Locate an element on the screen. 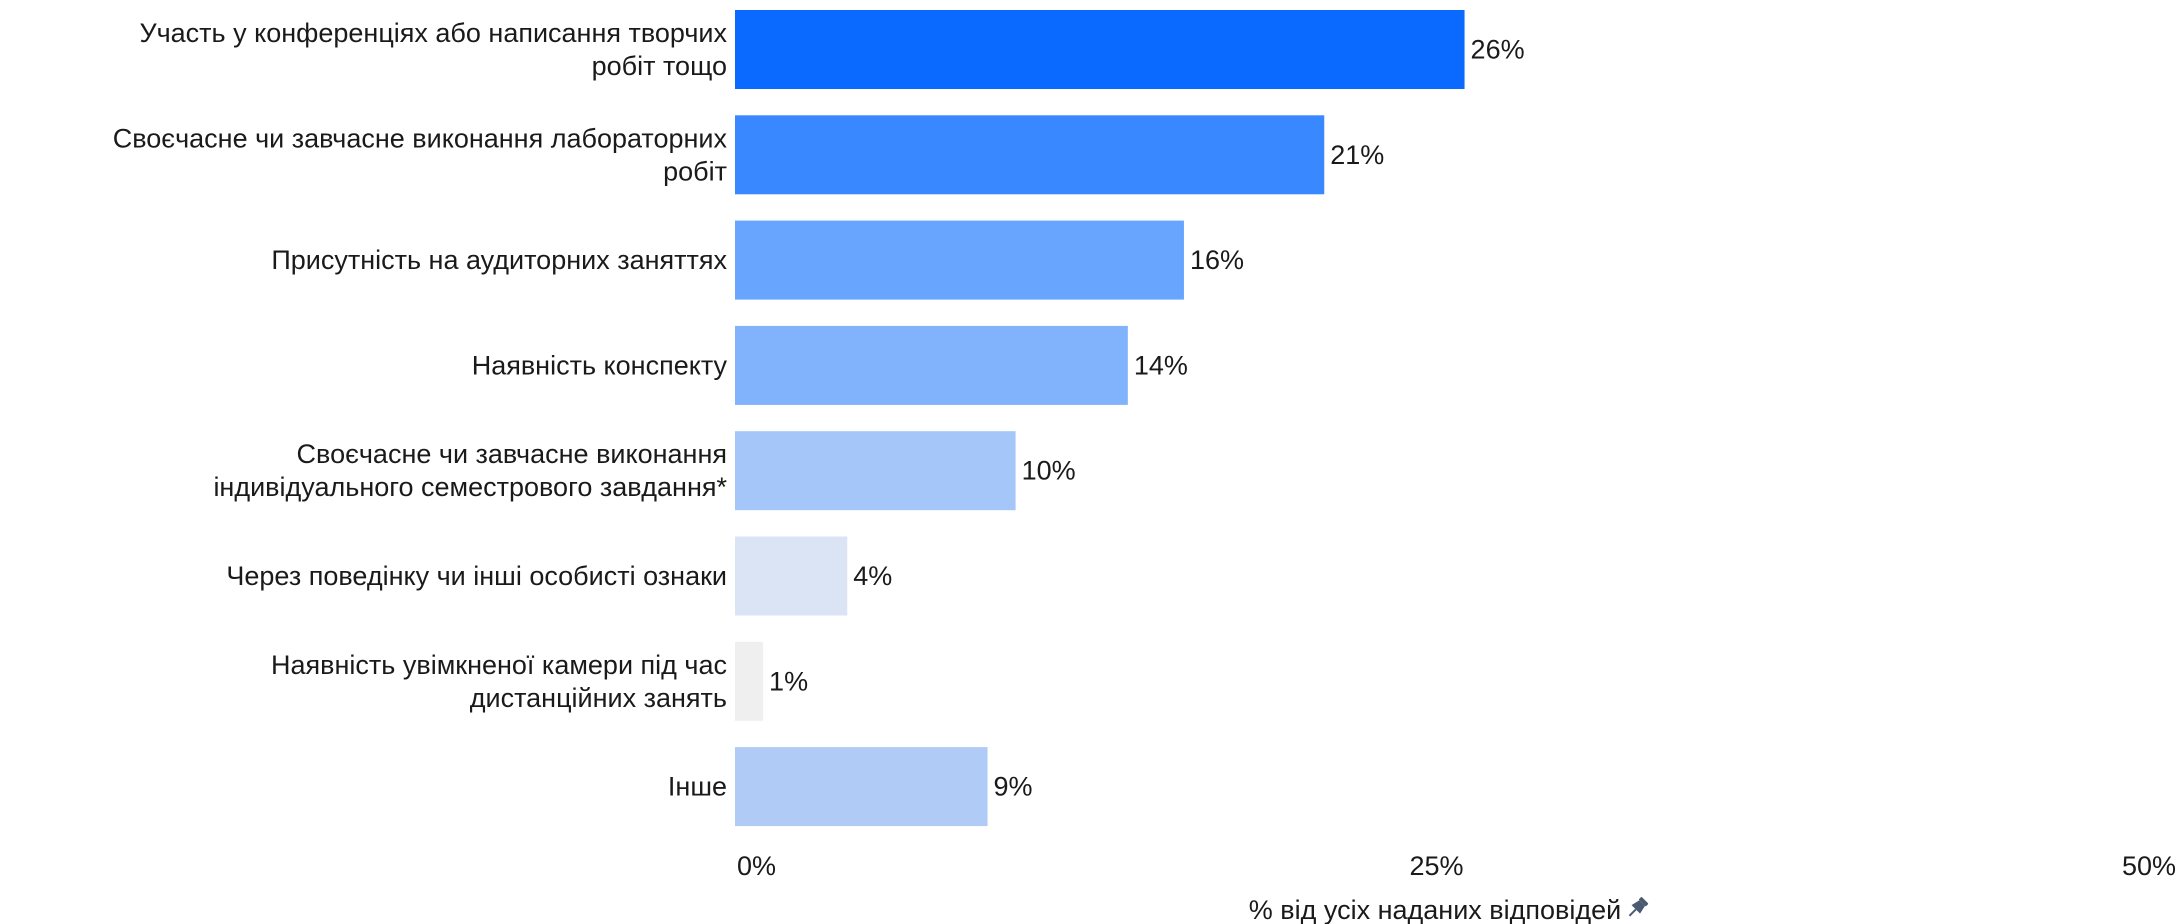  value-label: 21% is located at coordinates (1357, 155).